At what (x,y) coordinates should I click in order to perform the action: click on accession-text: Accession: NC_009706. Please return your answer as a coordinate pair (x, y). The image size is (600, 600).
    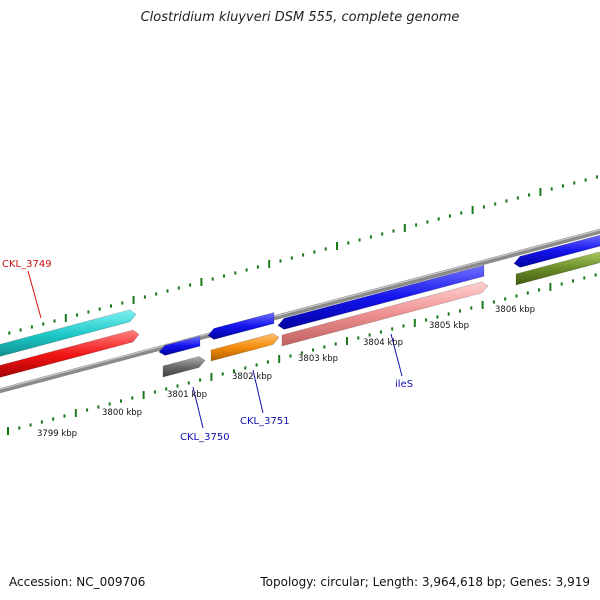
    Looking at the image, I should click on (77, 582).